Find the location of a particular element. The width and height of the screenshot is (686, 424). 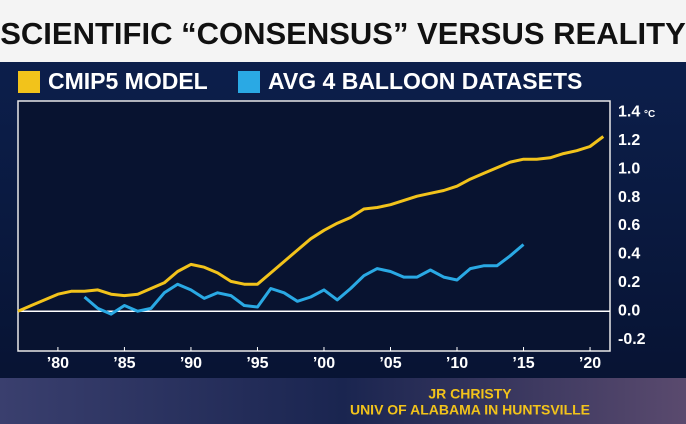

x-tick-label: ’15 is located at coordinates (523, 363).